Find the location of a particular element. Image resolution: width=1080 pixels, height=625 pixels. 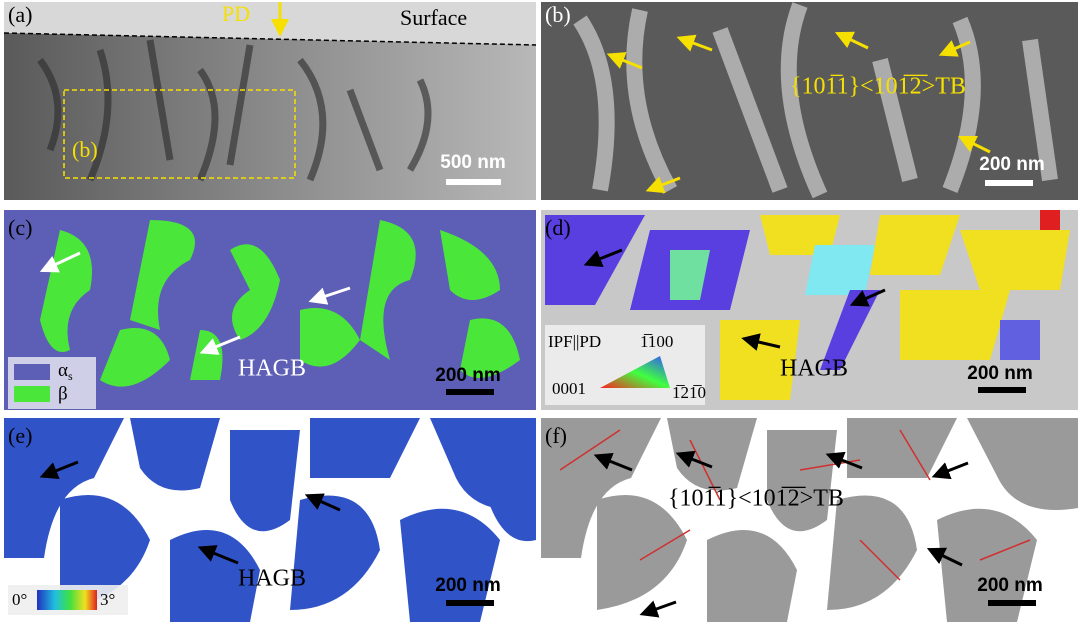

colorbar-label: 0° is located at coordinates (19, 599).